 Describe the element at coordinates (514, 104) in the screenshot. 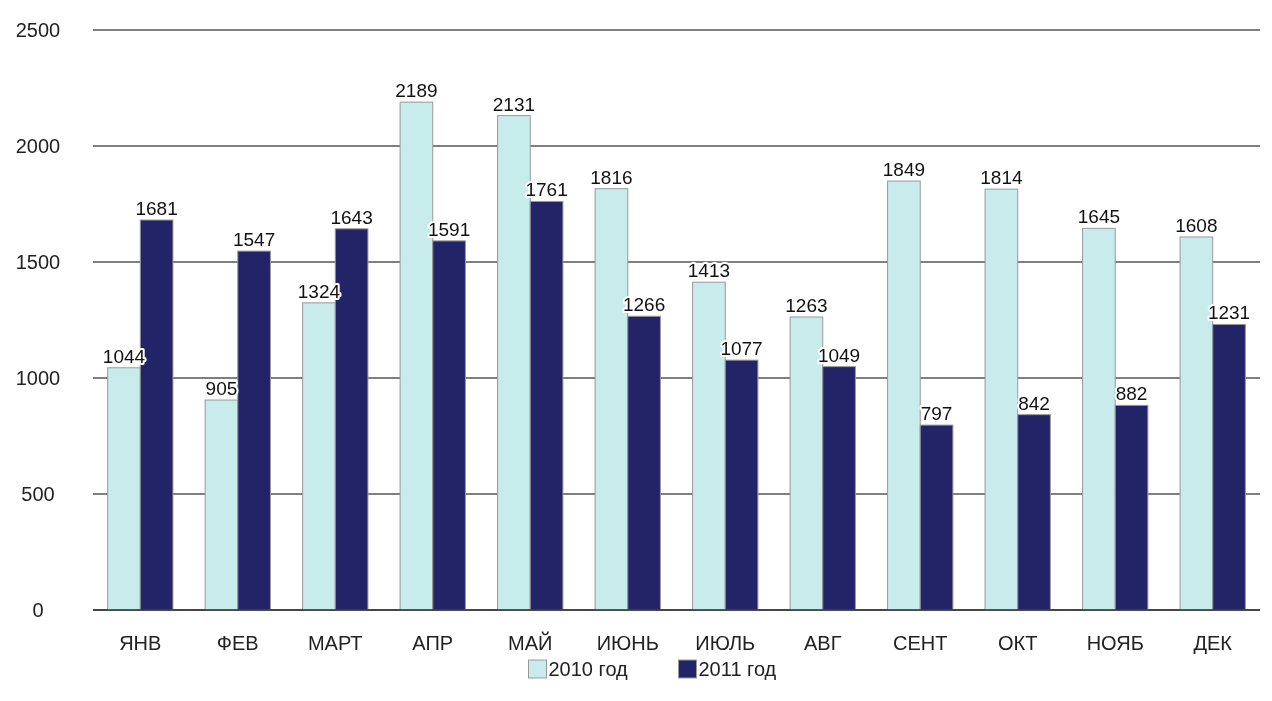

I see `data-label: 2131` at that location.